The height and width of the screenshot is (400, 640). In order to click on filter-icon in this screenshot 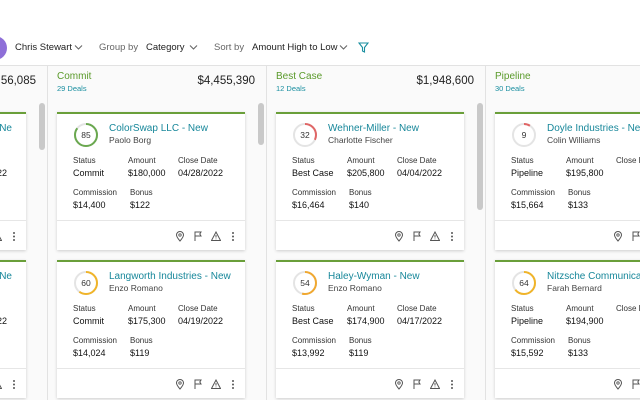, I will do `click(363, 47)`.